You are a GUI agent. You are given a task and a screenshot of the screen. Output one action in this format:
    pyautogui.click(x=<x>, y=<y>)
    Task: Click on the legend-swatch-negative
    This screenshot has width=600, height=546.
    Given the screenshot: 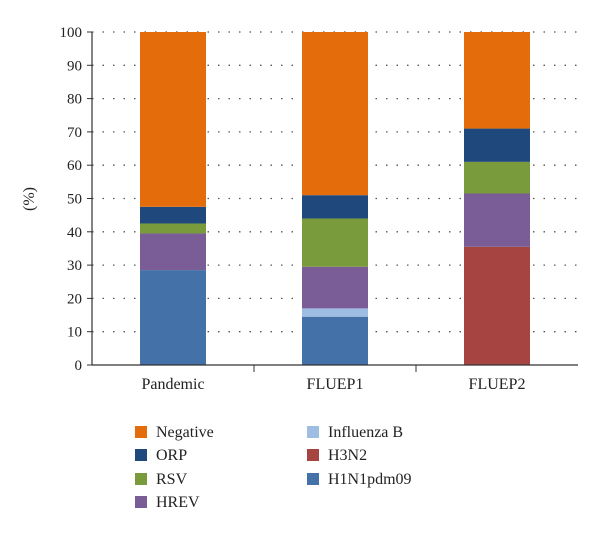 What is the action you would take?
    pyautogui.click(x=141, y=432)
    